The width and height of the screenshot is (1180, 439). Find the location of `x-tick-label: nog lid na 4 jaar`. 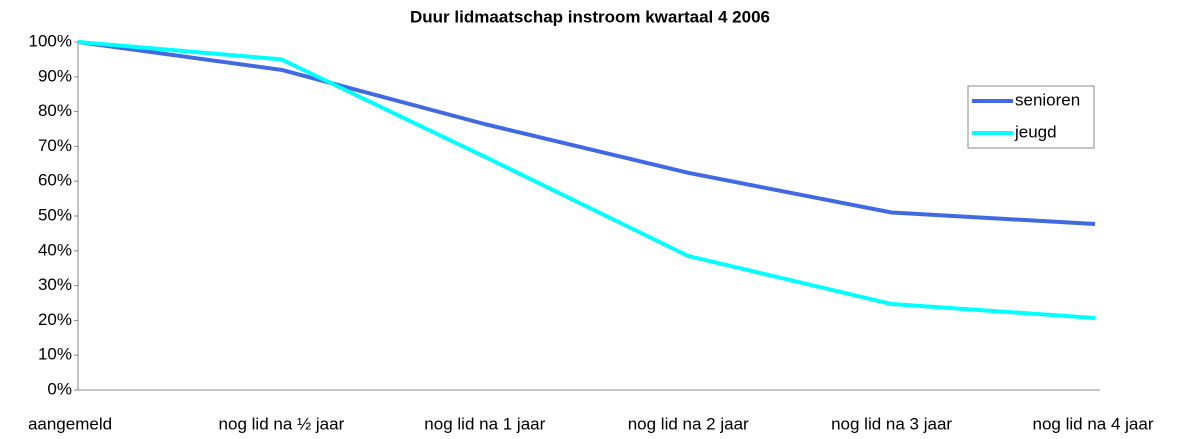

x-tick-label: nog lid na 4 jaar is located at coordinates (1093, 423).